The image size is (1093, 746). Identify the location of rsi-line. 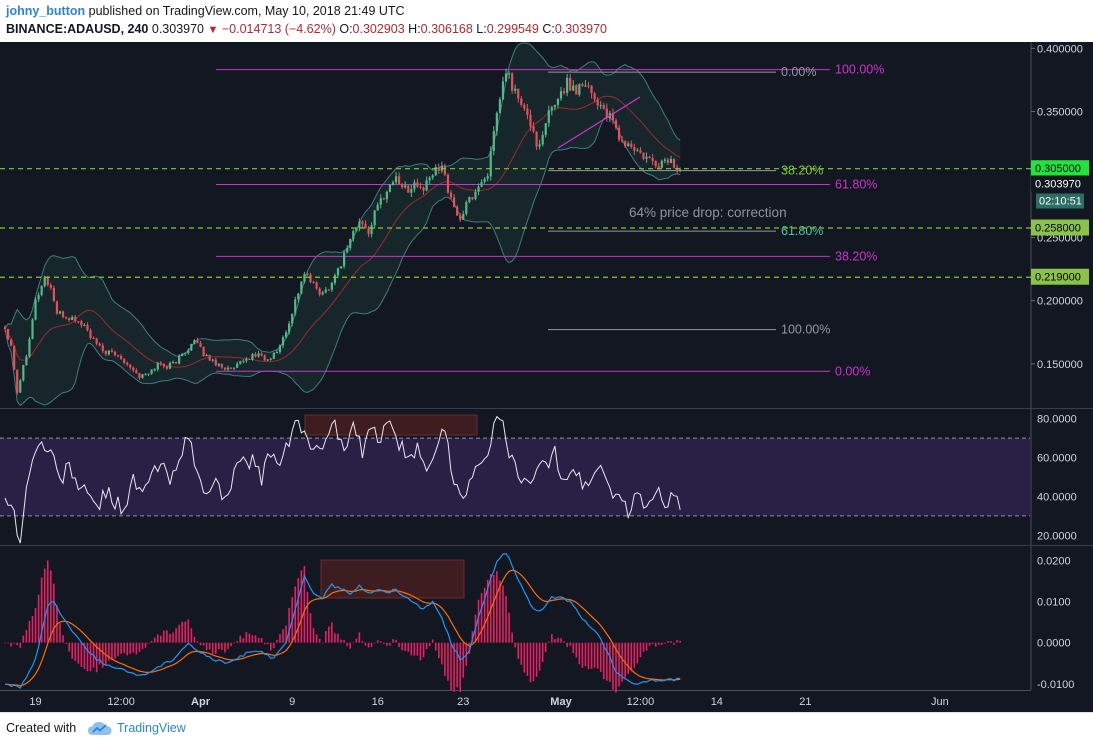
(342, 479).